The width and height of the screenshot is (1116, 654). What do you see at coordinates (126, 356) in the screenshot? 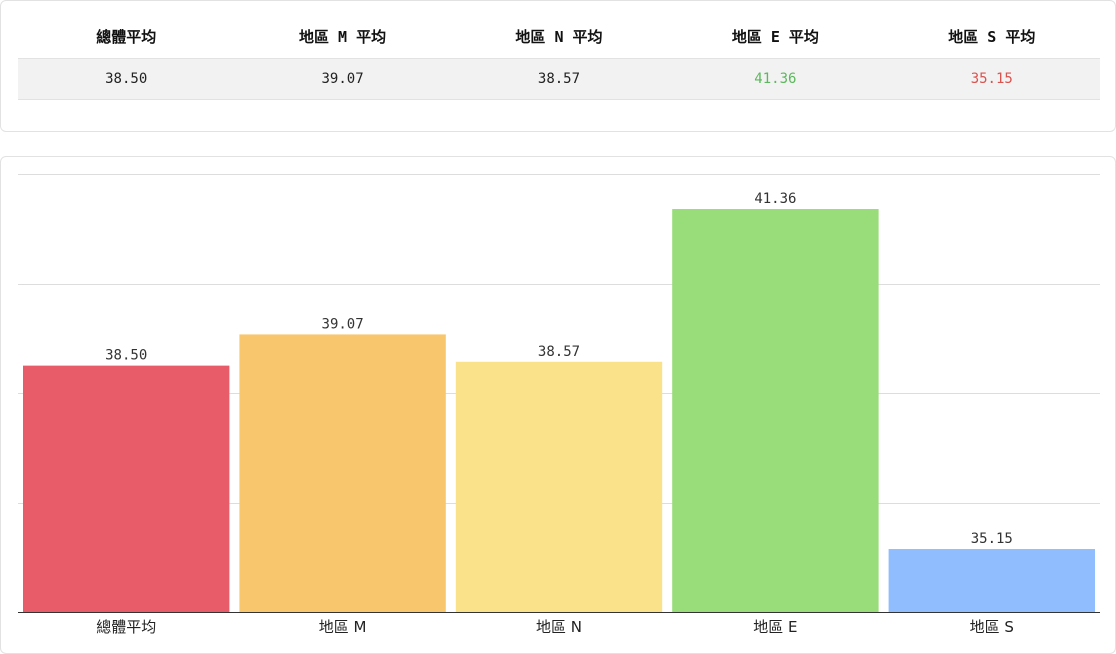
I see `bar-value-label: 38.50` at bounding box center [126, 356].